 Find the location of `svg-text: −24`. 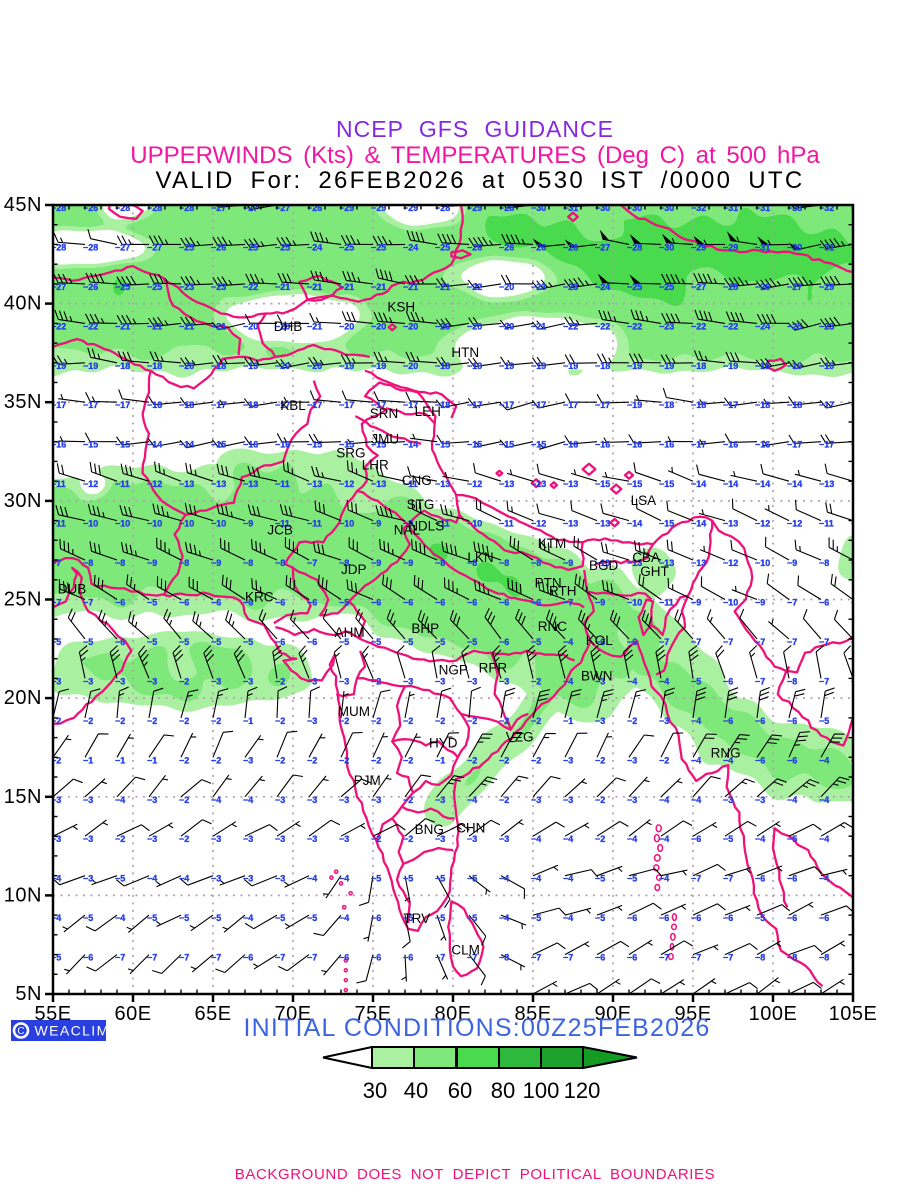

svg-text: −24 is located at coordinates (410, 247).